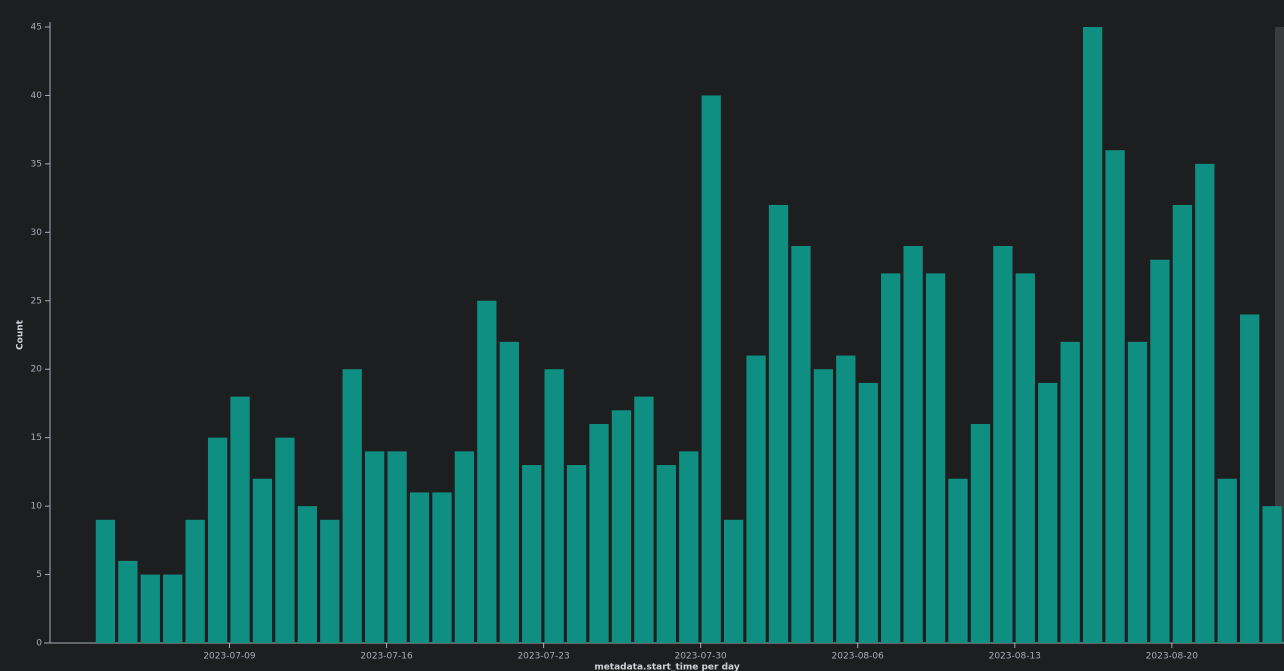  Describe the element at coordinates (37, 507) in the screenshot. I see `y-tick-label: 10` at that location.